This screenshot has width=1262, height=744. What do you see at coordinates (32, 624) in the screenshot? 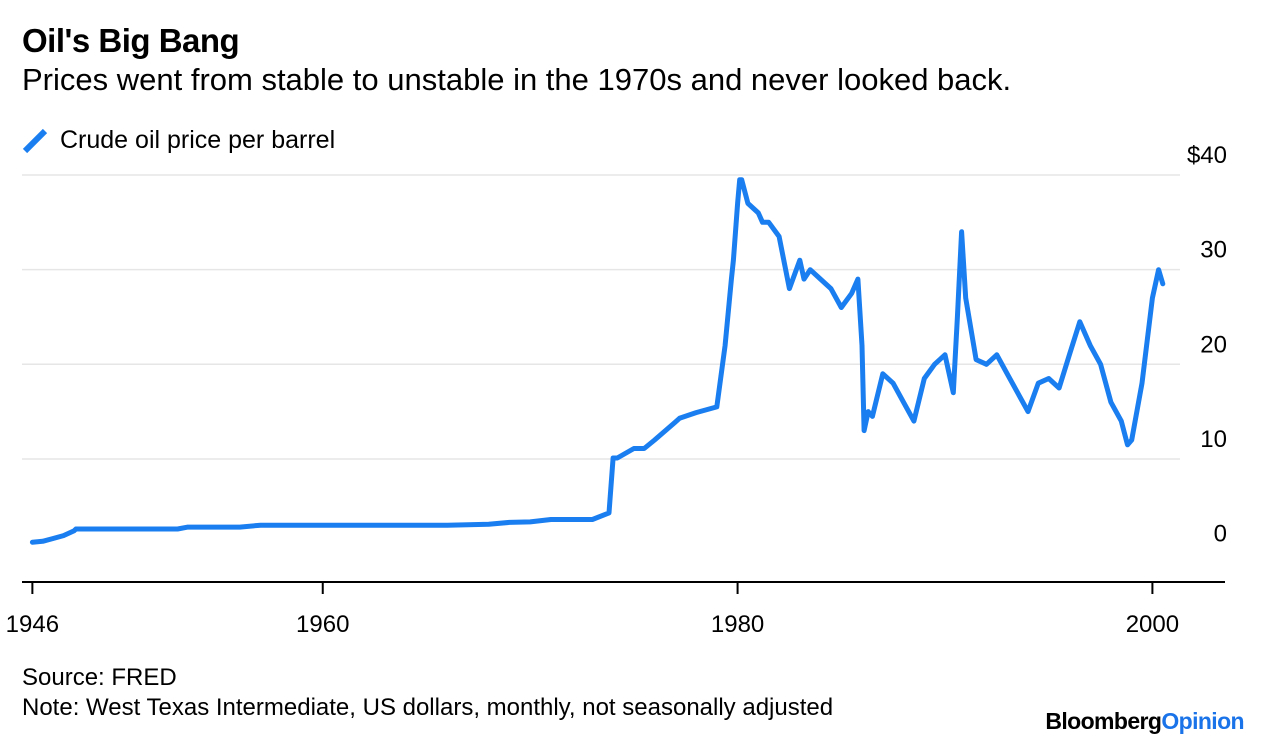
I see `x-tick-label: 1946` at bounding box center [32, 624].